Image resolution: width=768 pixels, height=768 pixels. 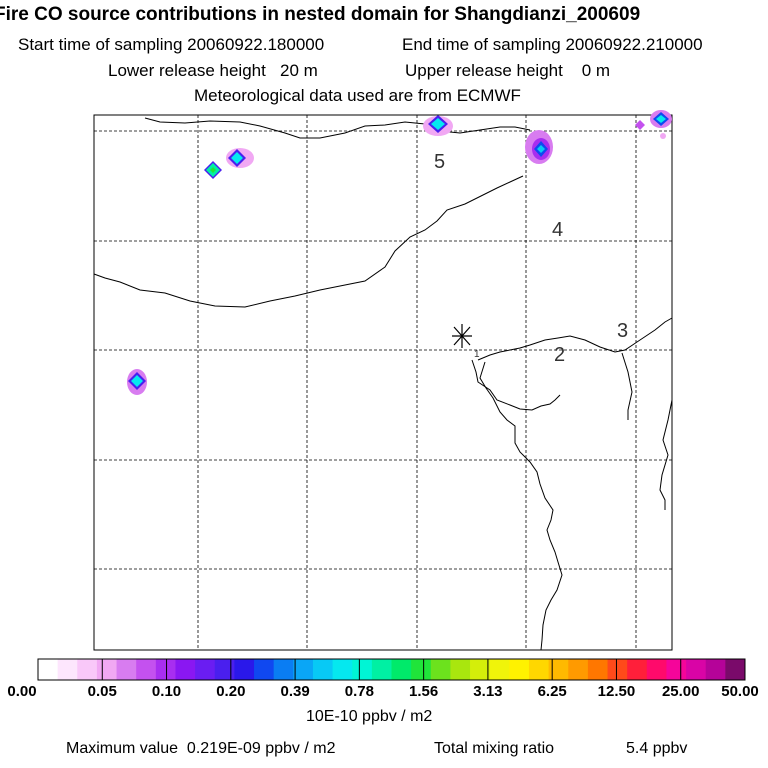 What do you see at coordinates (622, 331) in the screenshot?
I see `region-label-3: 3` at bounding box center [622, 331].